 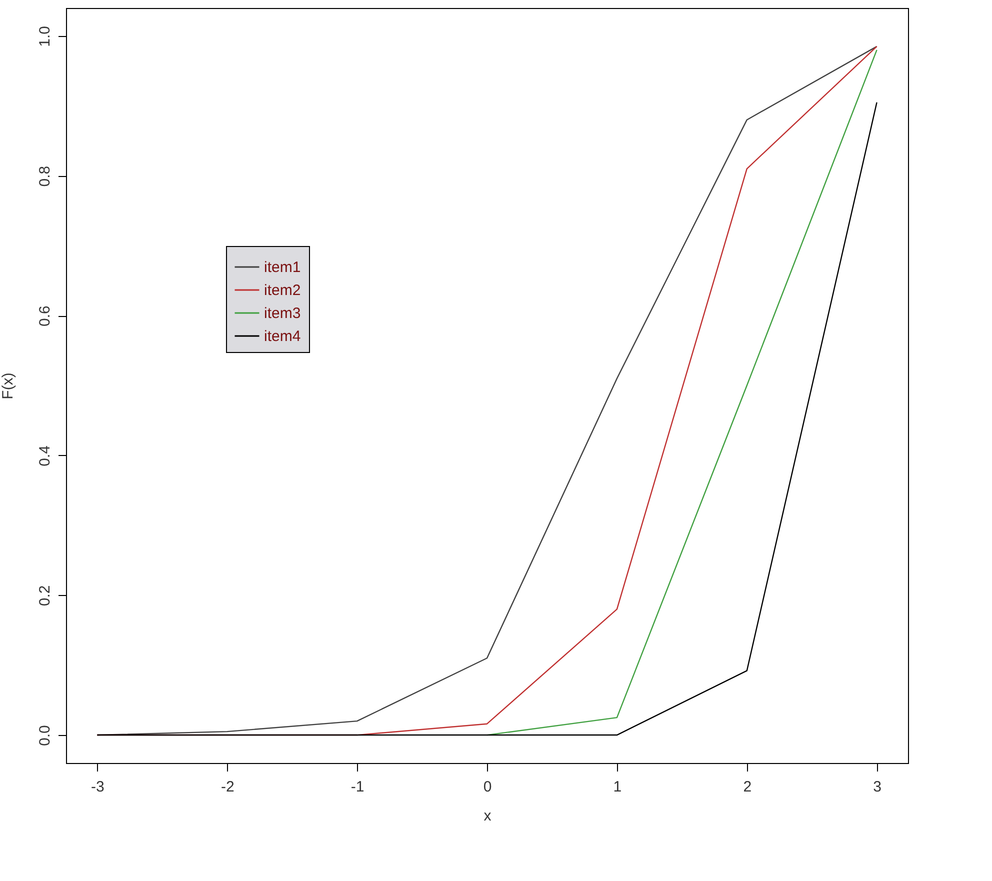 I want to click on y-axis-title: F(x), so click(x=8, y=386).